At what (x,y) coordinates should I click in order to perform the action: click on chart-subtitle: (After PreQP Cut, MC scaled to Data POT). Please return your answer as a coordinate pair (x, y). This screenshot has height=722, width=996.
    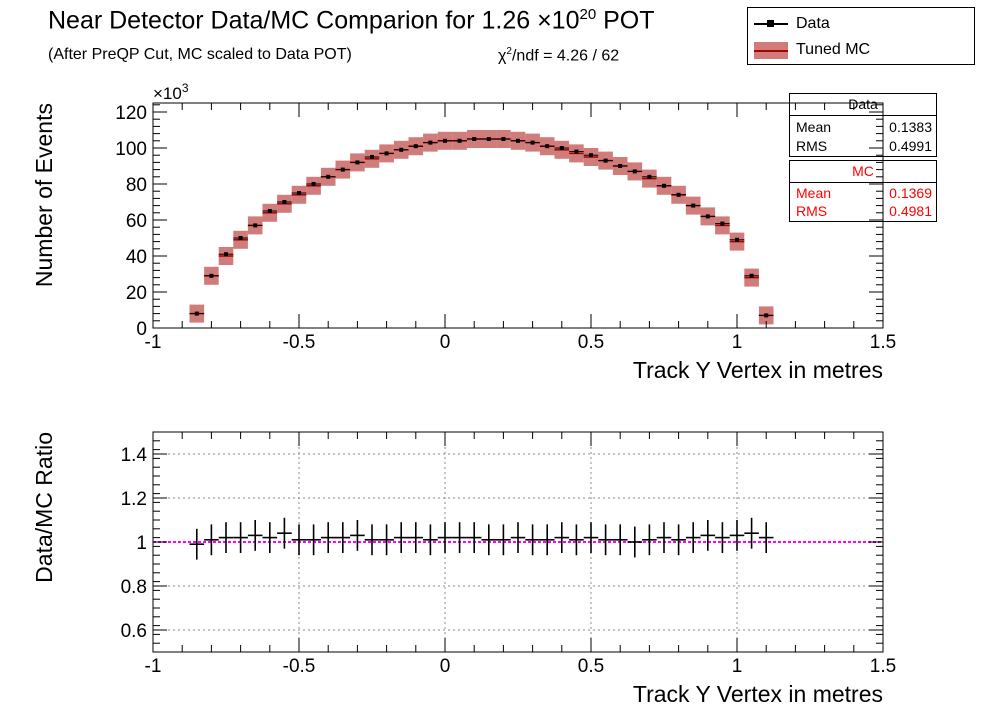
    Looking at the image, I should click on (200, 54).